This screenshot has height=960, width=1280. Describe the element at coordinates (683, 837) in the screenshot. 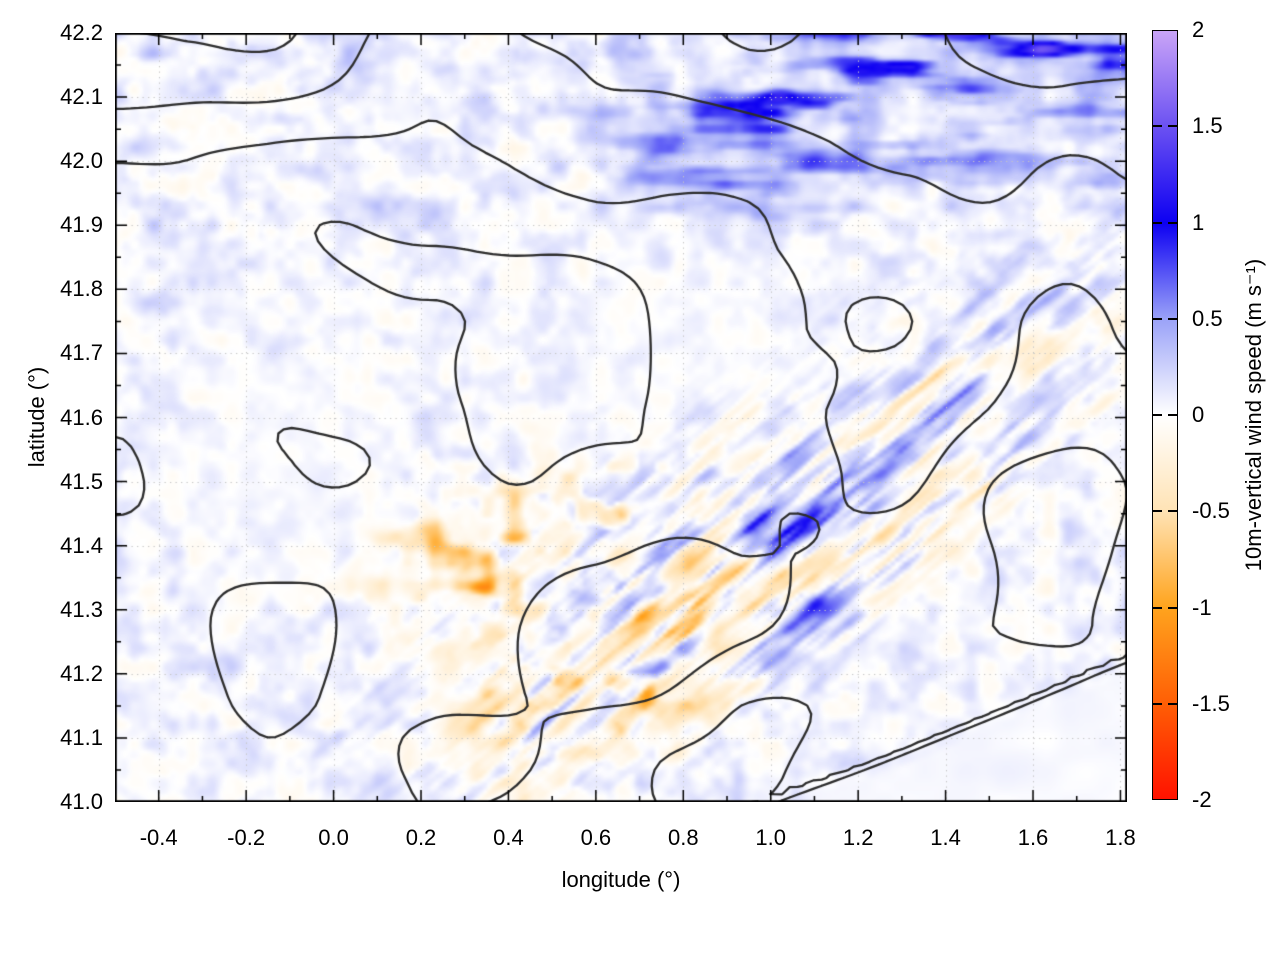

I see `x-tick-label: 0.8` at that location.